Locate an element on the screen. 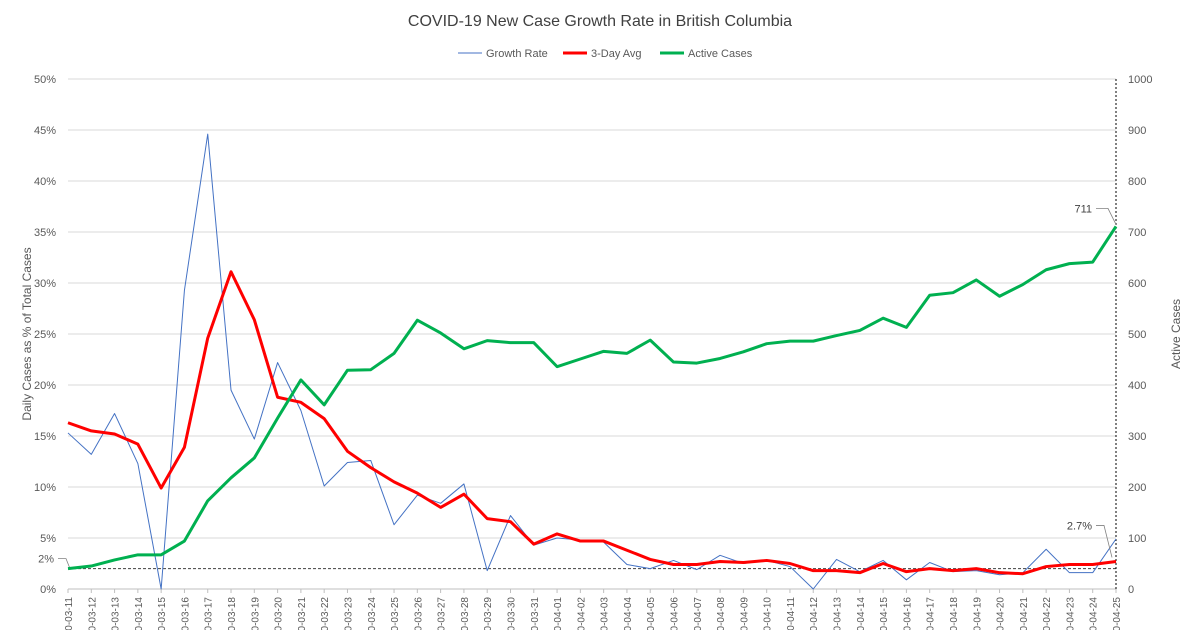 The height and width of the screenshot is (630, 1200). x-tick-label: 2020-04-04 is located at coordinates (628, 613).